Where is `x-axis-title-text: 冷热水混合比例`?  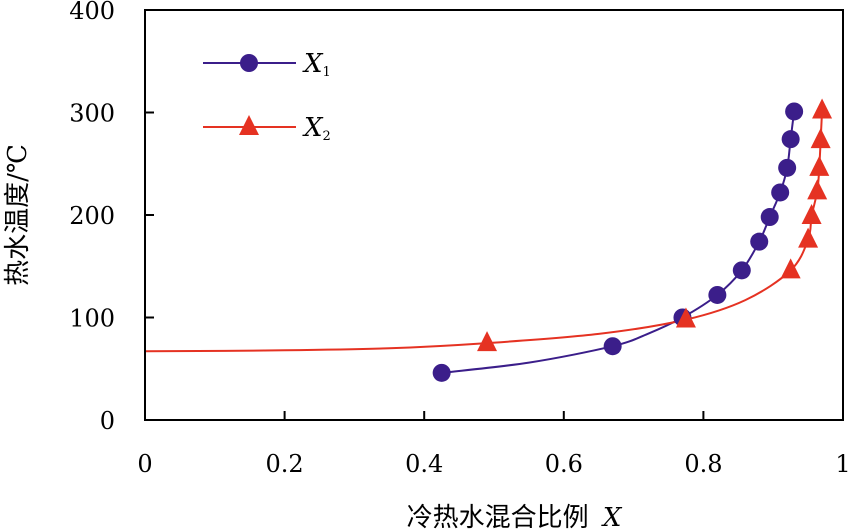 x-axis-title-text: 冷热水混合比例 is located at coordinates (498, 517).